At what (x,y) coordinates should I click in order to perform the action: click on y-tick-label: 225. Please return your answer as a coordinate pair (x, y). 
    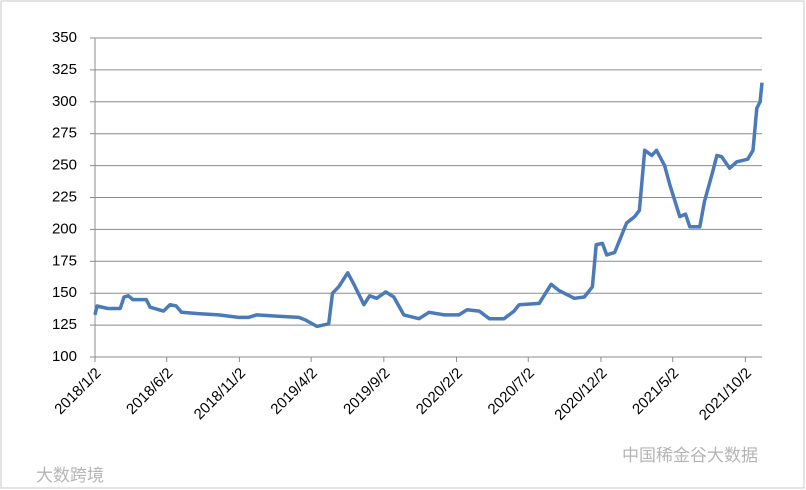
    Looking at the image, I should click on (64, 196).